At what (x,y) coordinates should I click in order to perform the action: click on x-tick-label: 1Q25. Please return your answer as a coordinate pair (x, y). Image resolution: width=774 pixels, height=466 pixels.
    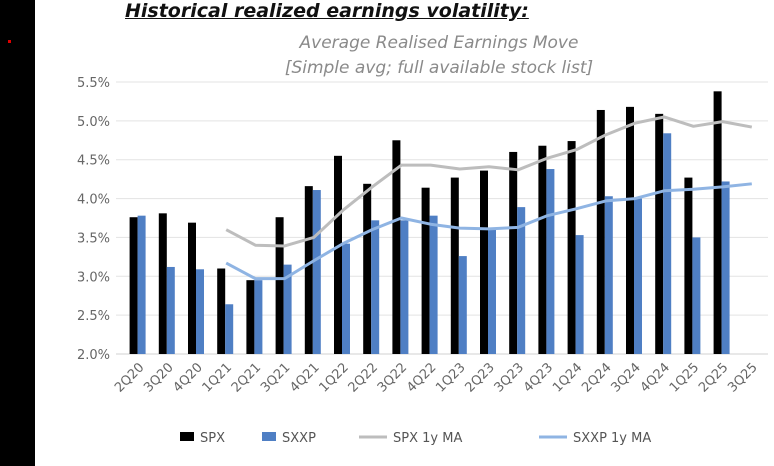
    Looking at the image, I should click on (684, 377).